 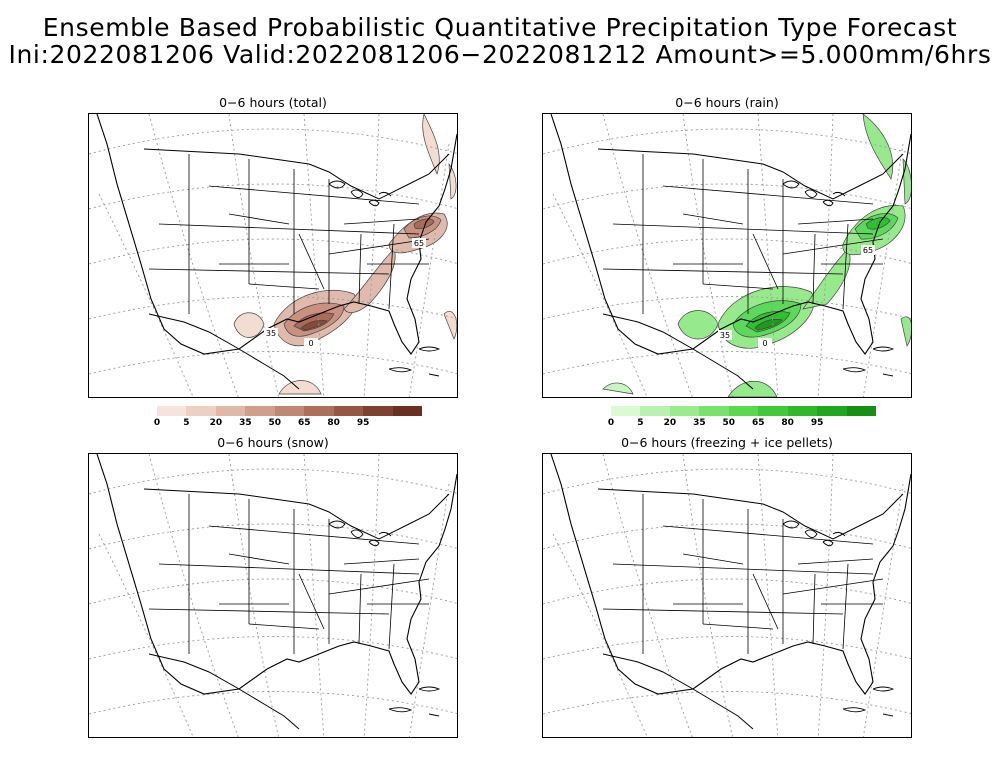 I want to click on coastline, so click(x=730, y=574).